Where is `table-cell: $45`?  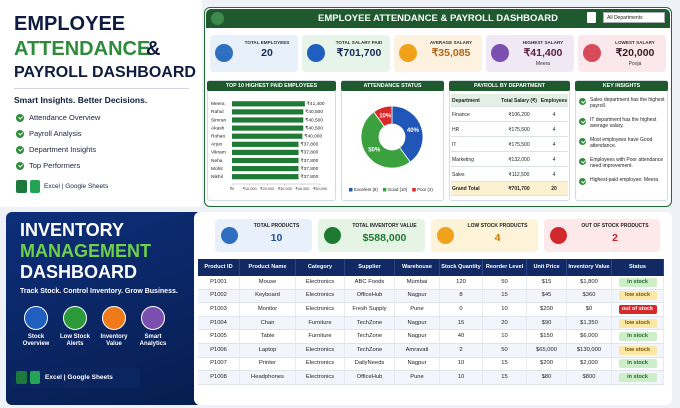
table-cell: $45 is located at coordinates (547, 296).